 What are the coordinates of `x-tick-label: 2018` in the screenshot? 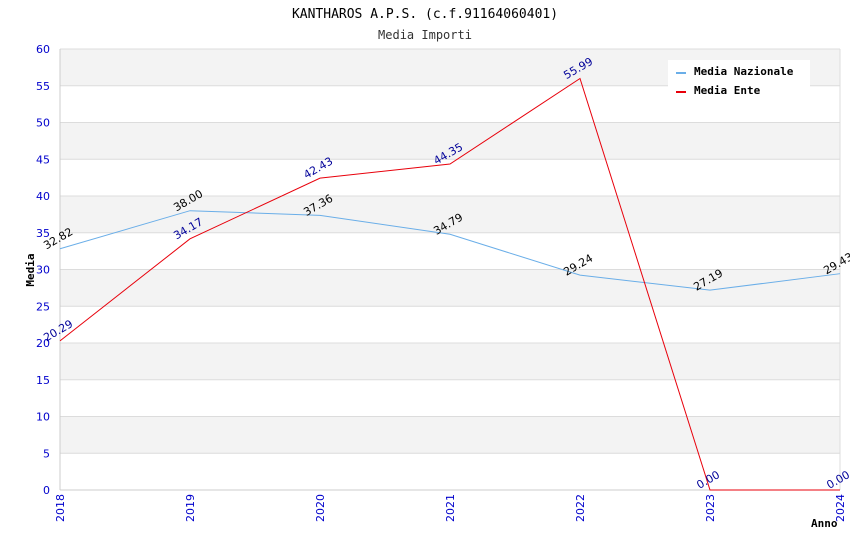 It's located at (60, 508).